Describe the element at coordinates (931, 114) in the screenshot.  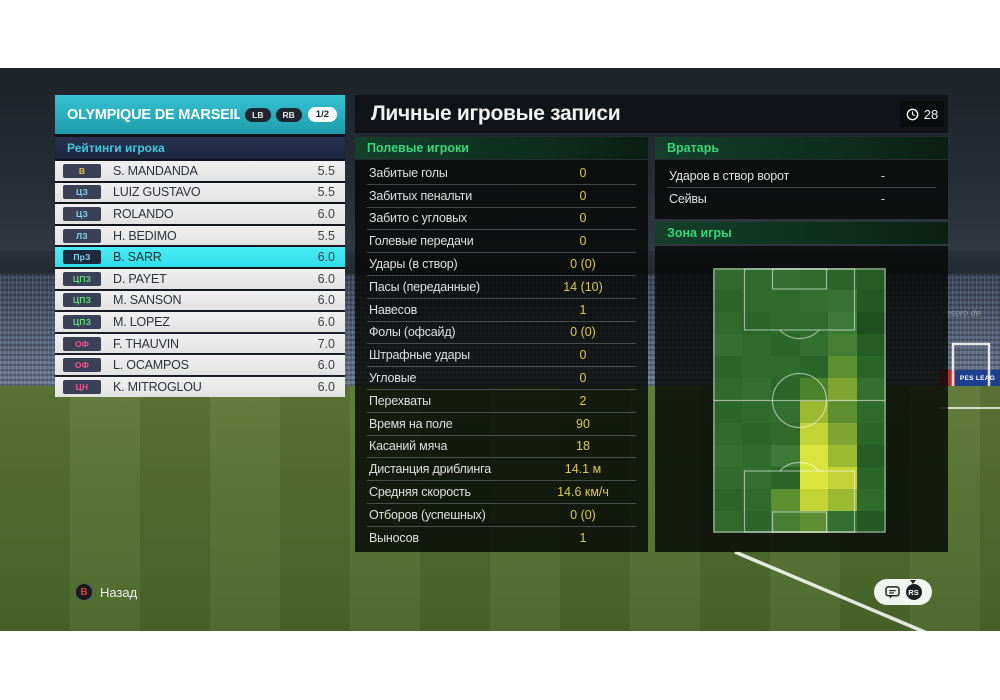
I see `match-time-value: 28` at that location.